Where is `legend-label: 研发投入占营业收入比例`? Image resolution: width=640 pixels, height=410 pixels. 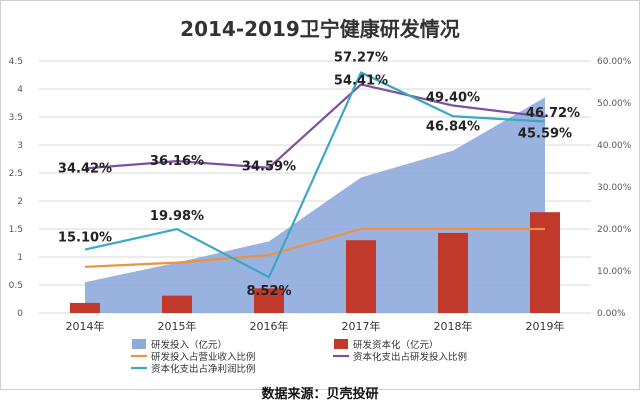
legend-label: 研发投入占营业收入比例 is located at coordinates (203, 357).